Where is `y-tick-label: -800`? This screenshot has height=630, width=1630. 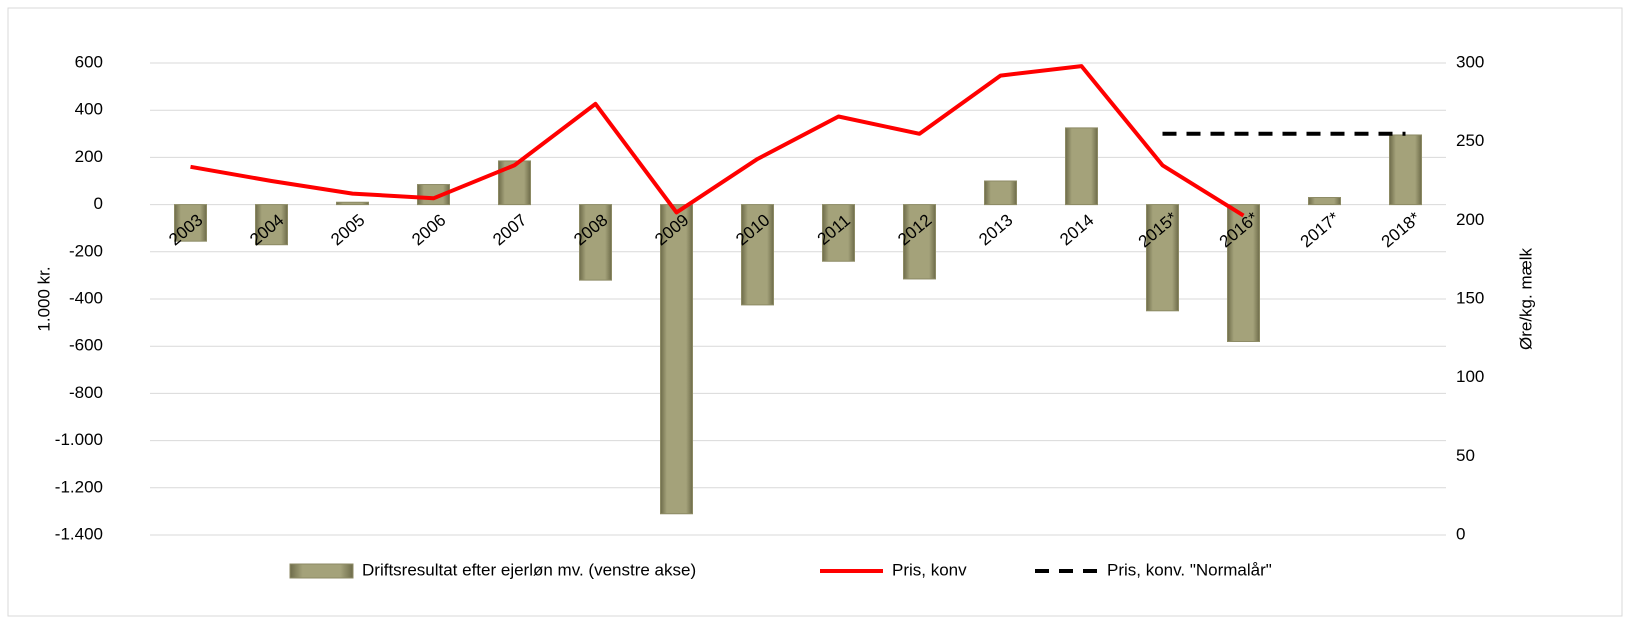 y-tick-label: -800 is located at coordinates (86, 392).